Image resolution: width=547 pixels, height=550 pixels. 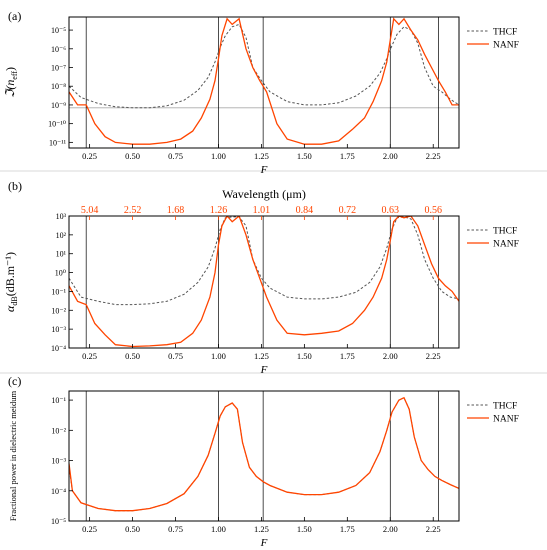 I want to click on y-axis-label: ℑ(neff), so click(x=11, y=82).